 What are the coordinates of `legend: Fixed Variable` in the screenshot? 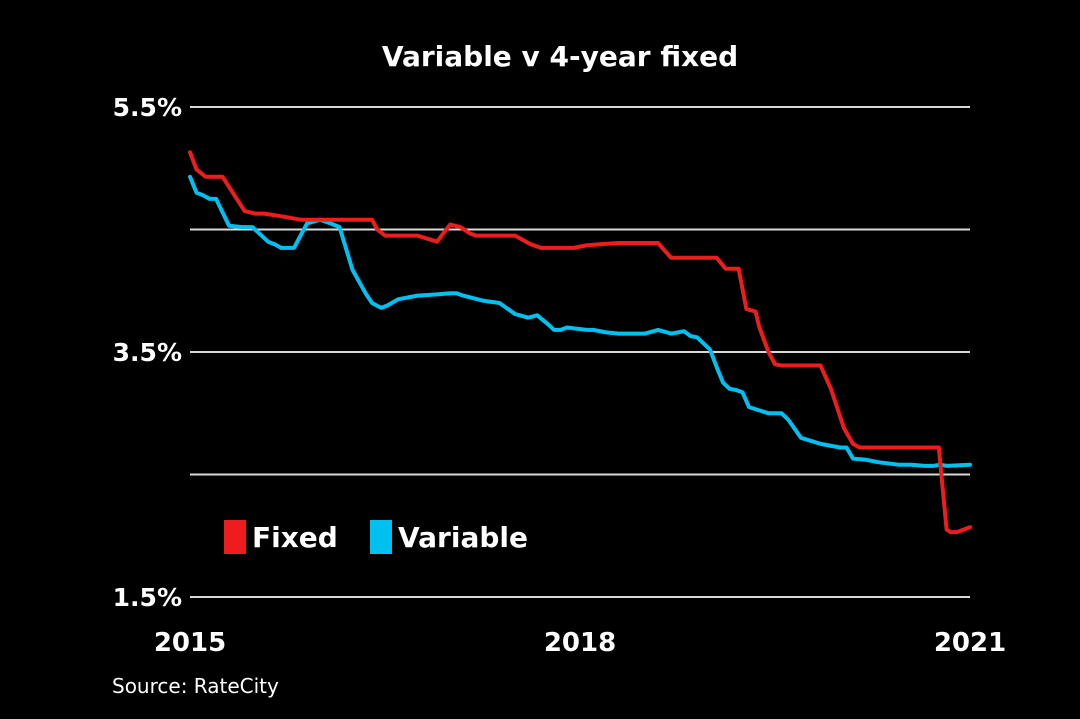 It's located at (376, 537).